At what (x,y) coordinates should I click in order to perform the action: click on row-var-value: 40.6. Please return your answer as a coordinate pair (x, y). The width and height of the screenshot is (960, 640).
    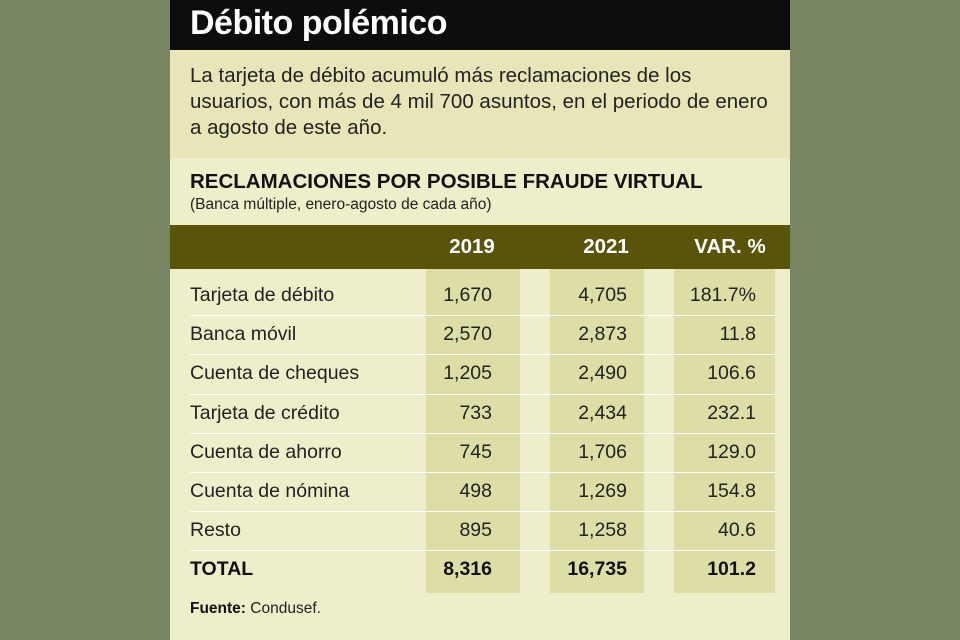
    Looking at the image, I should click on (737, 530).